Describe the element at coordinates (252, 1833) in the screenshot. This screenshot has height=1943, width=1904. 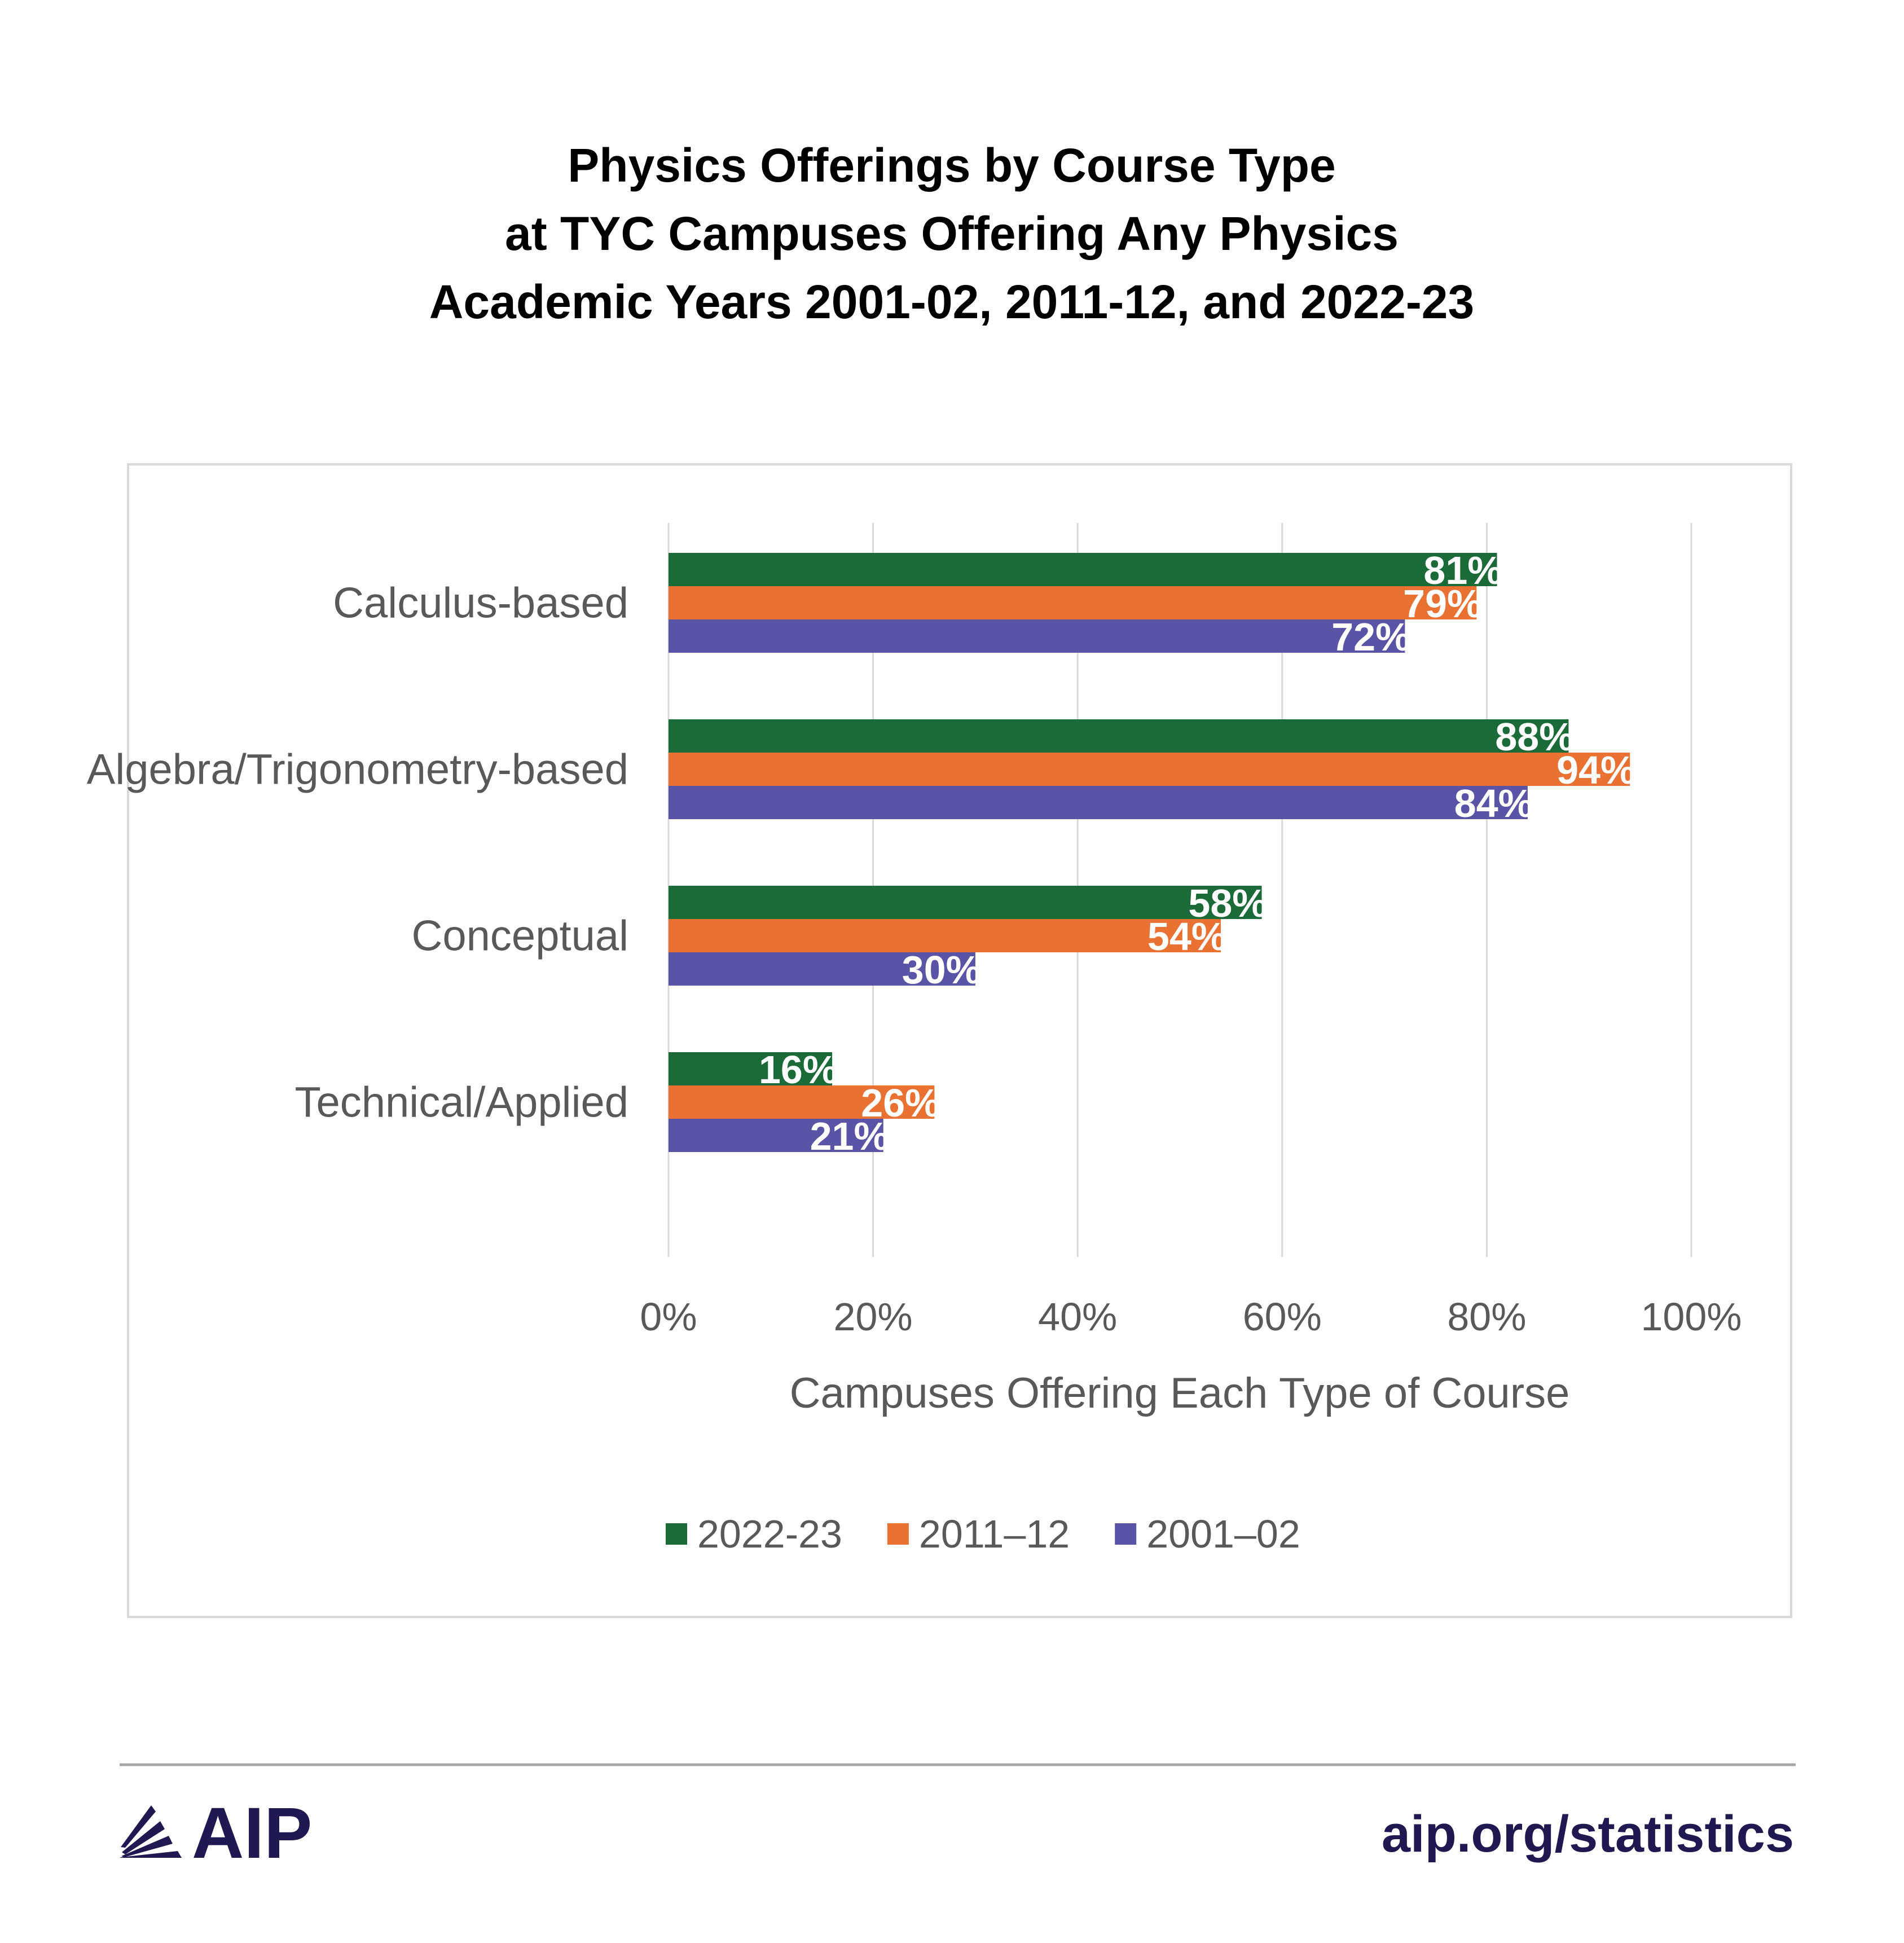
I see `aip-logo-text: AIP` at that location.